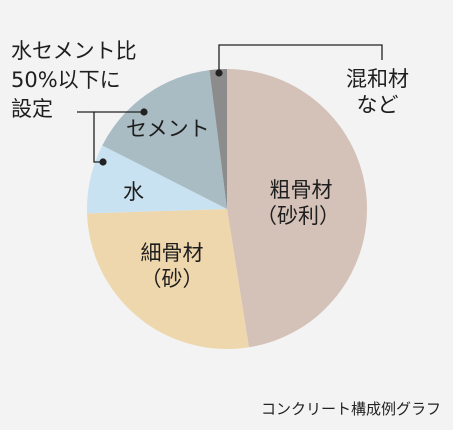  What do you see at coordinates (301, 190) in the screenshot?
I see `coarse-aggregate-name: 粗骨材` at bounding box center [301, 190].